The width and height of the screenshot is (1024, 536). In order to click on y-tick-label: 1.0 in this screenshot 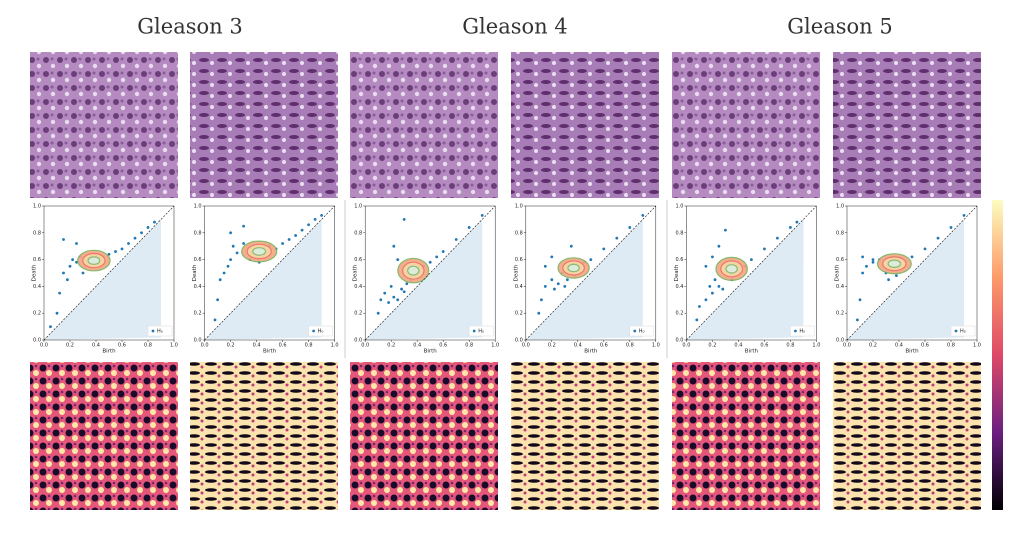, I will do `click(37, 207)`.